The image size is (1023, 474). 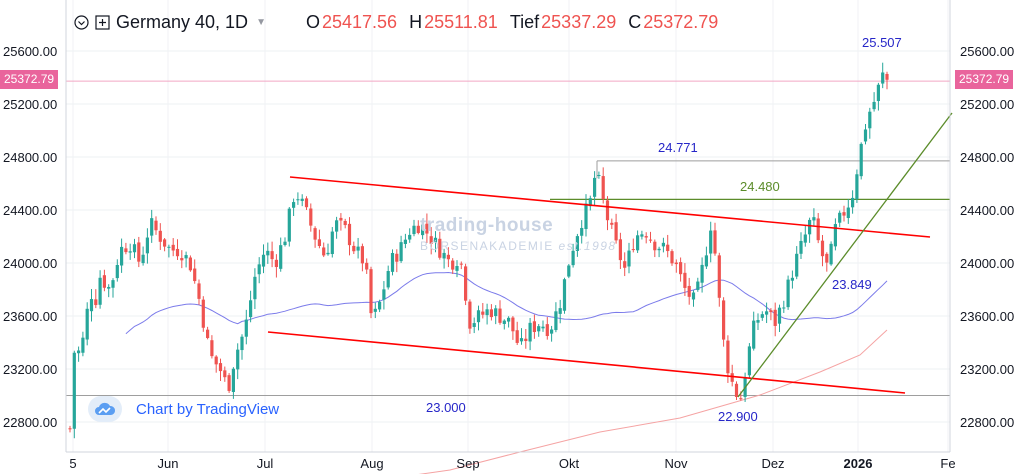 What do you see at coordinates (845, 255) in the screenshot?
I see `trend-line` at bounding box center [845, 255].